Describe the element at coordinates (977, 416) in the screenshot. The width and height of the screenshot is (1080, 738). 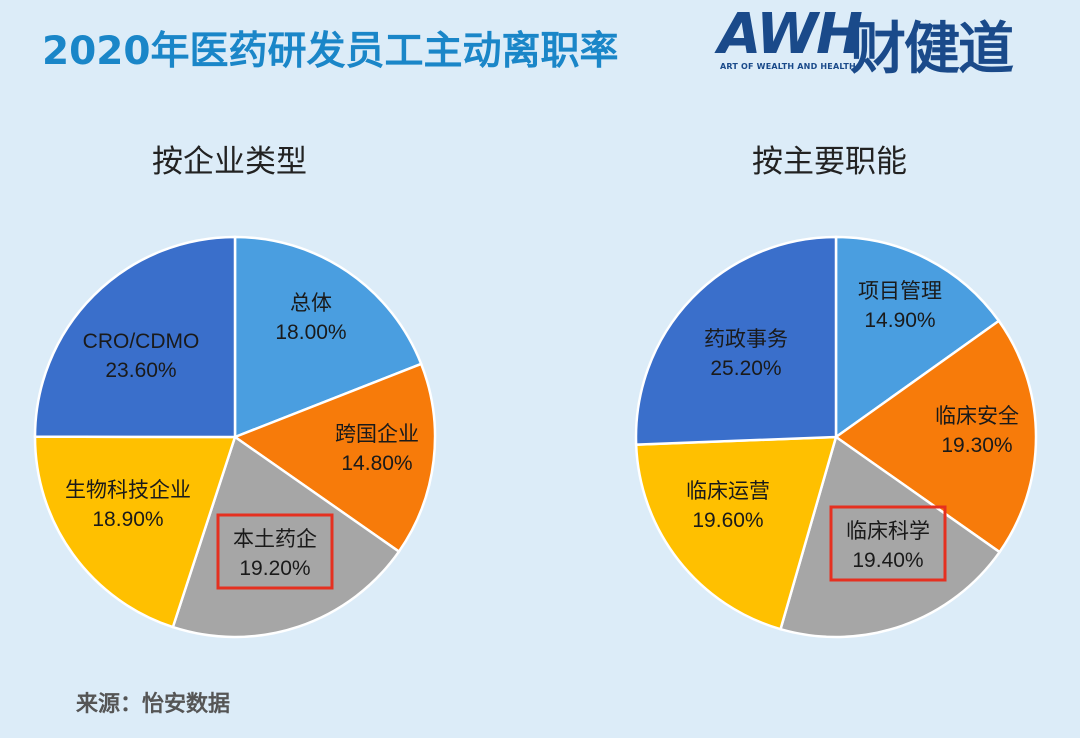
I see `slice-label: 临床安全` at that location.